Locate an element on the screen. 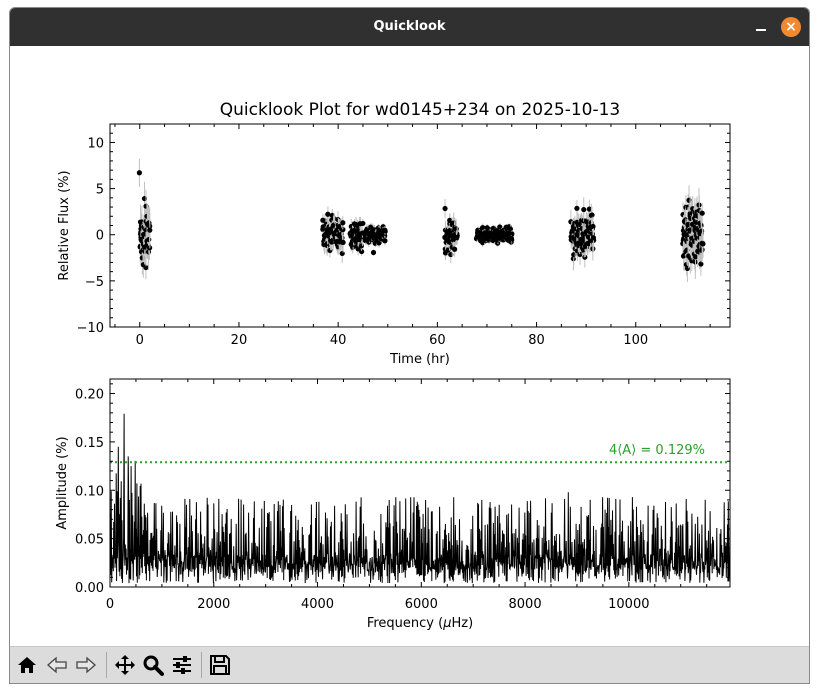  y-axis-label: Amplitude (%) is located at coordinates (62, 482).